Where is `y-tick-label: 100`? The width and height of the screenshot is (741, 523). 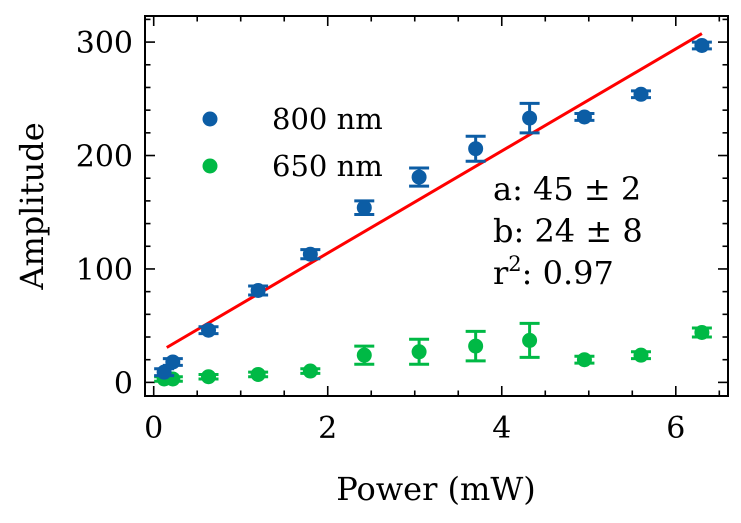 y-tick-label: 100 is located at coordinates (104, 270).